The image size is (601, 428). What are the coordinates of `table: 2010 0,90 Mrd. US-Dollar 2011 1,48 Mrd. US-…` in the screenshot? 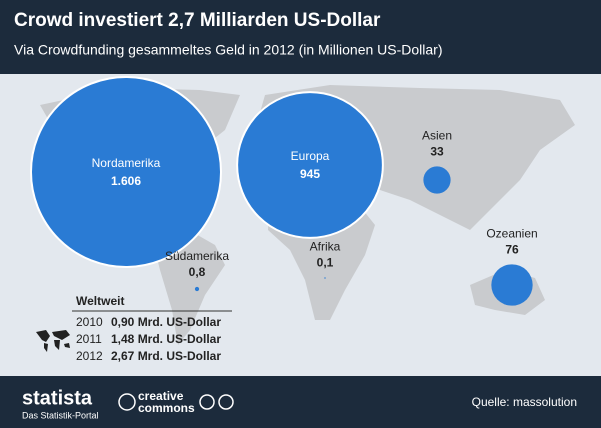 It's located at (148, 339).